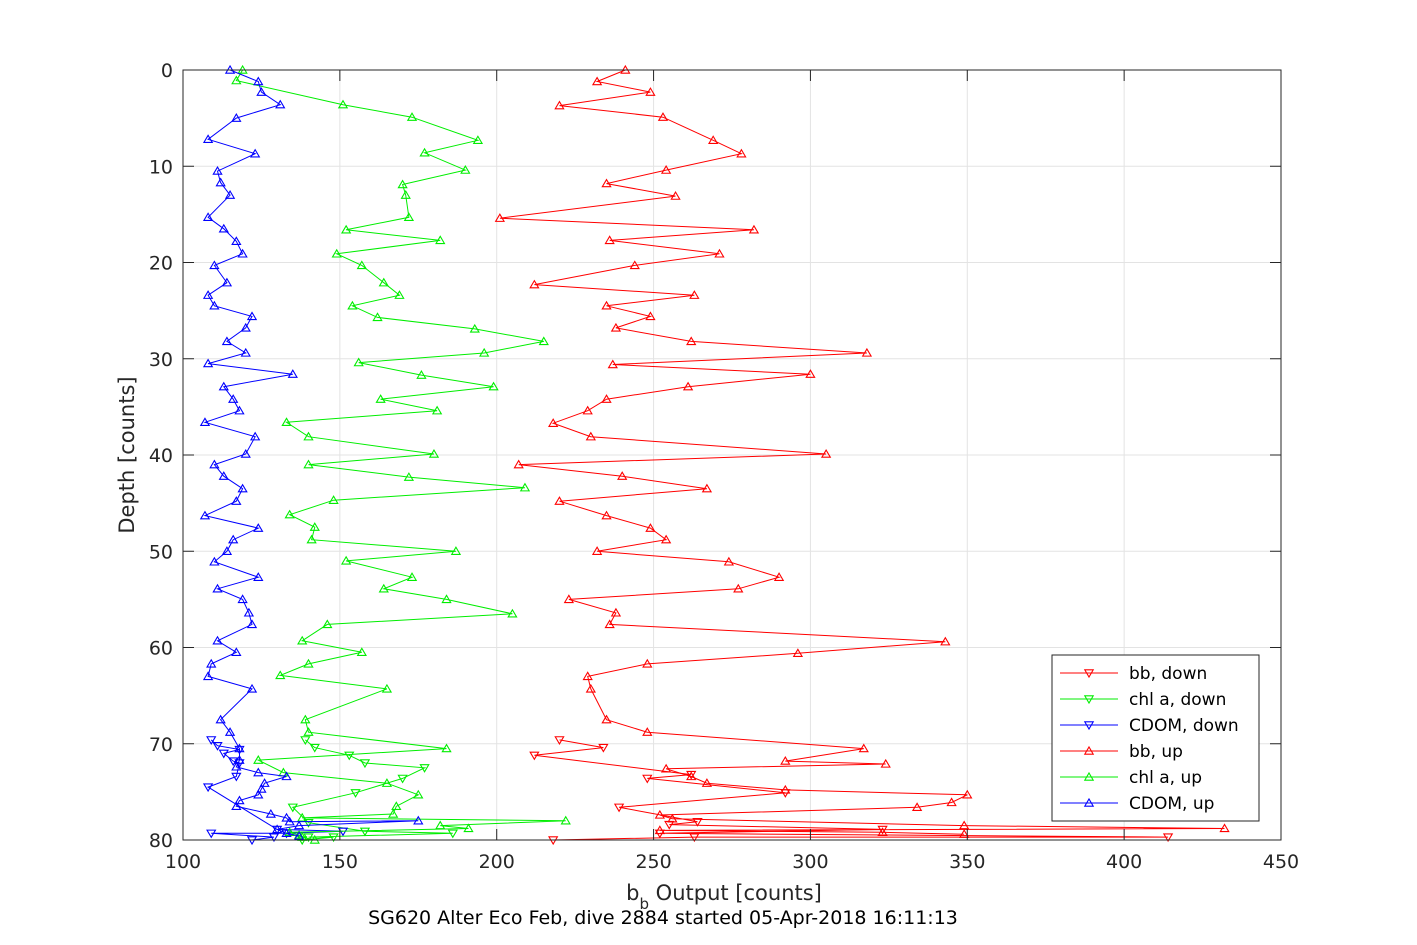 The width and height of the screenshot is (1417, 945). Describe the element at coordinates (183, 862) in the screenshot. I see `x-tick-label: 100` at that location.